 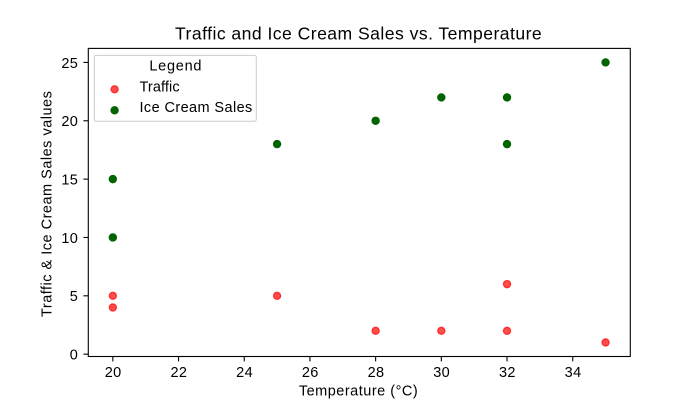 I want to click on svg-text: 26, so click(x=310, y=373).